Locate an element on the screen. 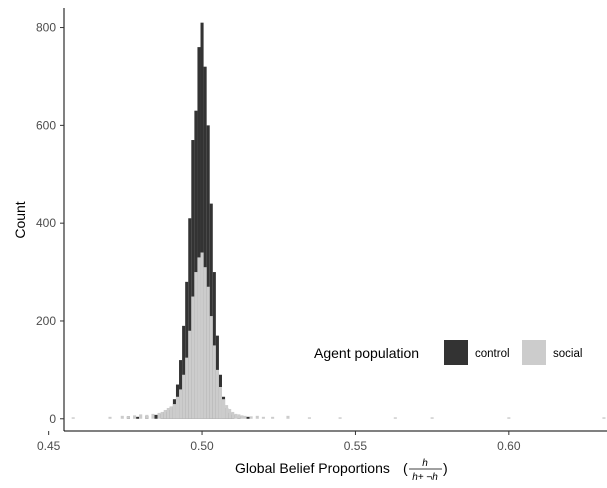 The image size is (607, 488). x-axis-title-fraction-denominator: h+ ¬h is located at coordinates (425, 477).